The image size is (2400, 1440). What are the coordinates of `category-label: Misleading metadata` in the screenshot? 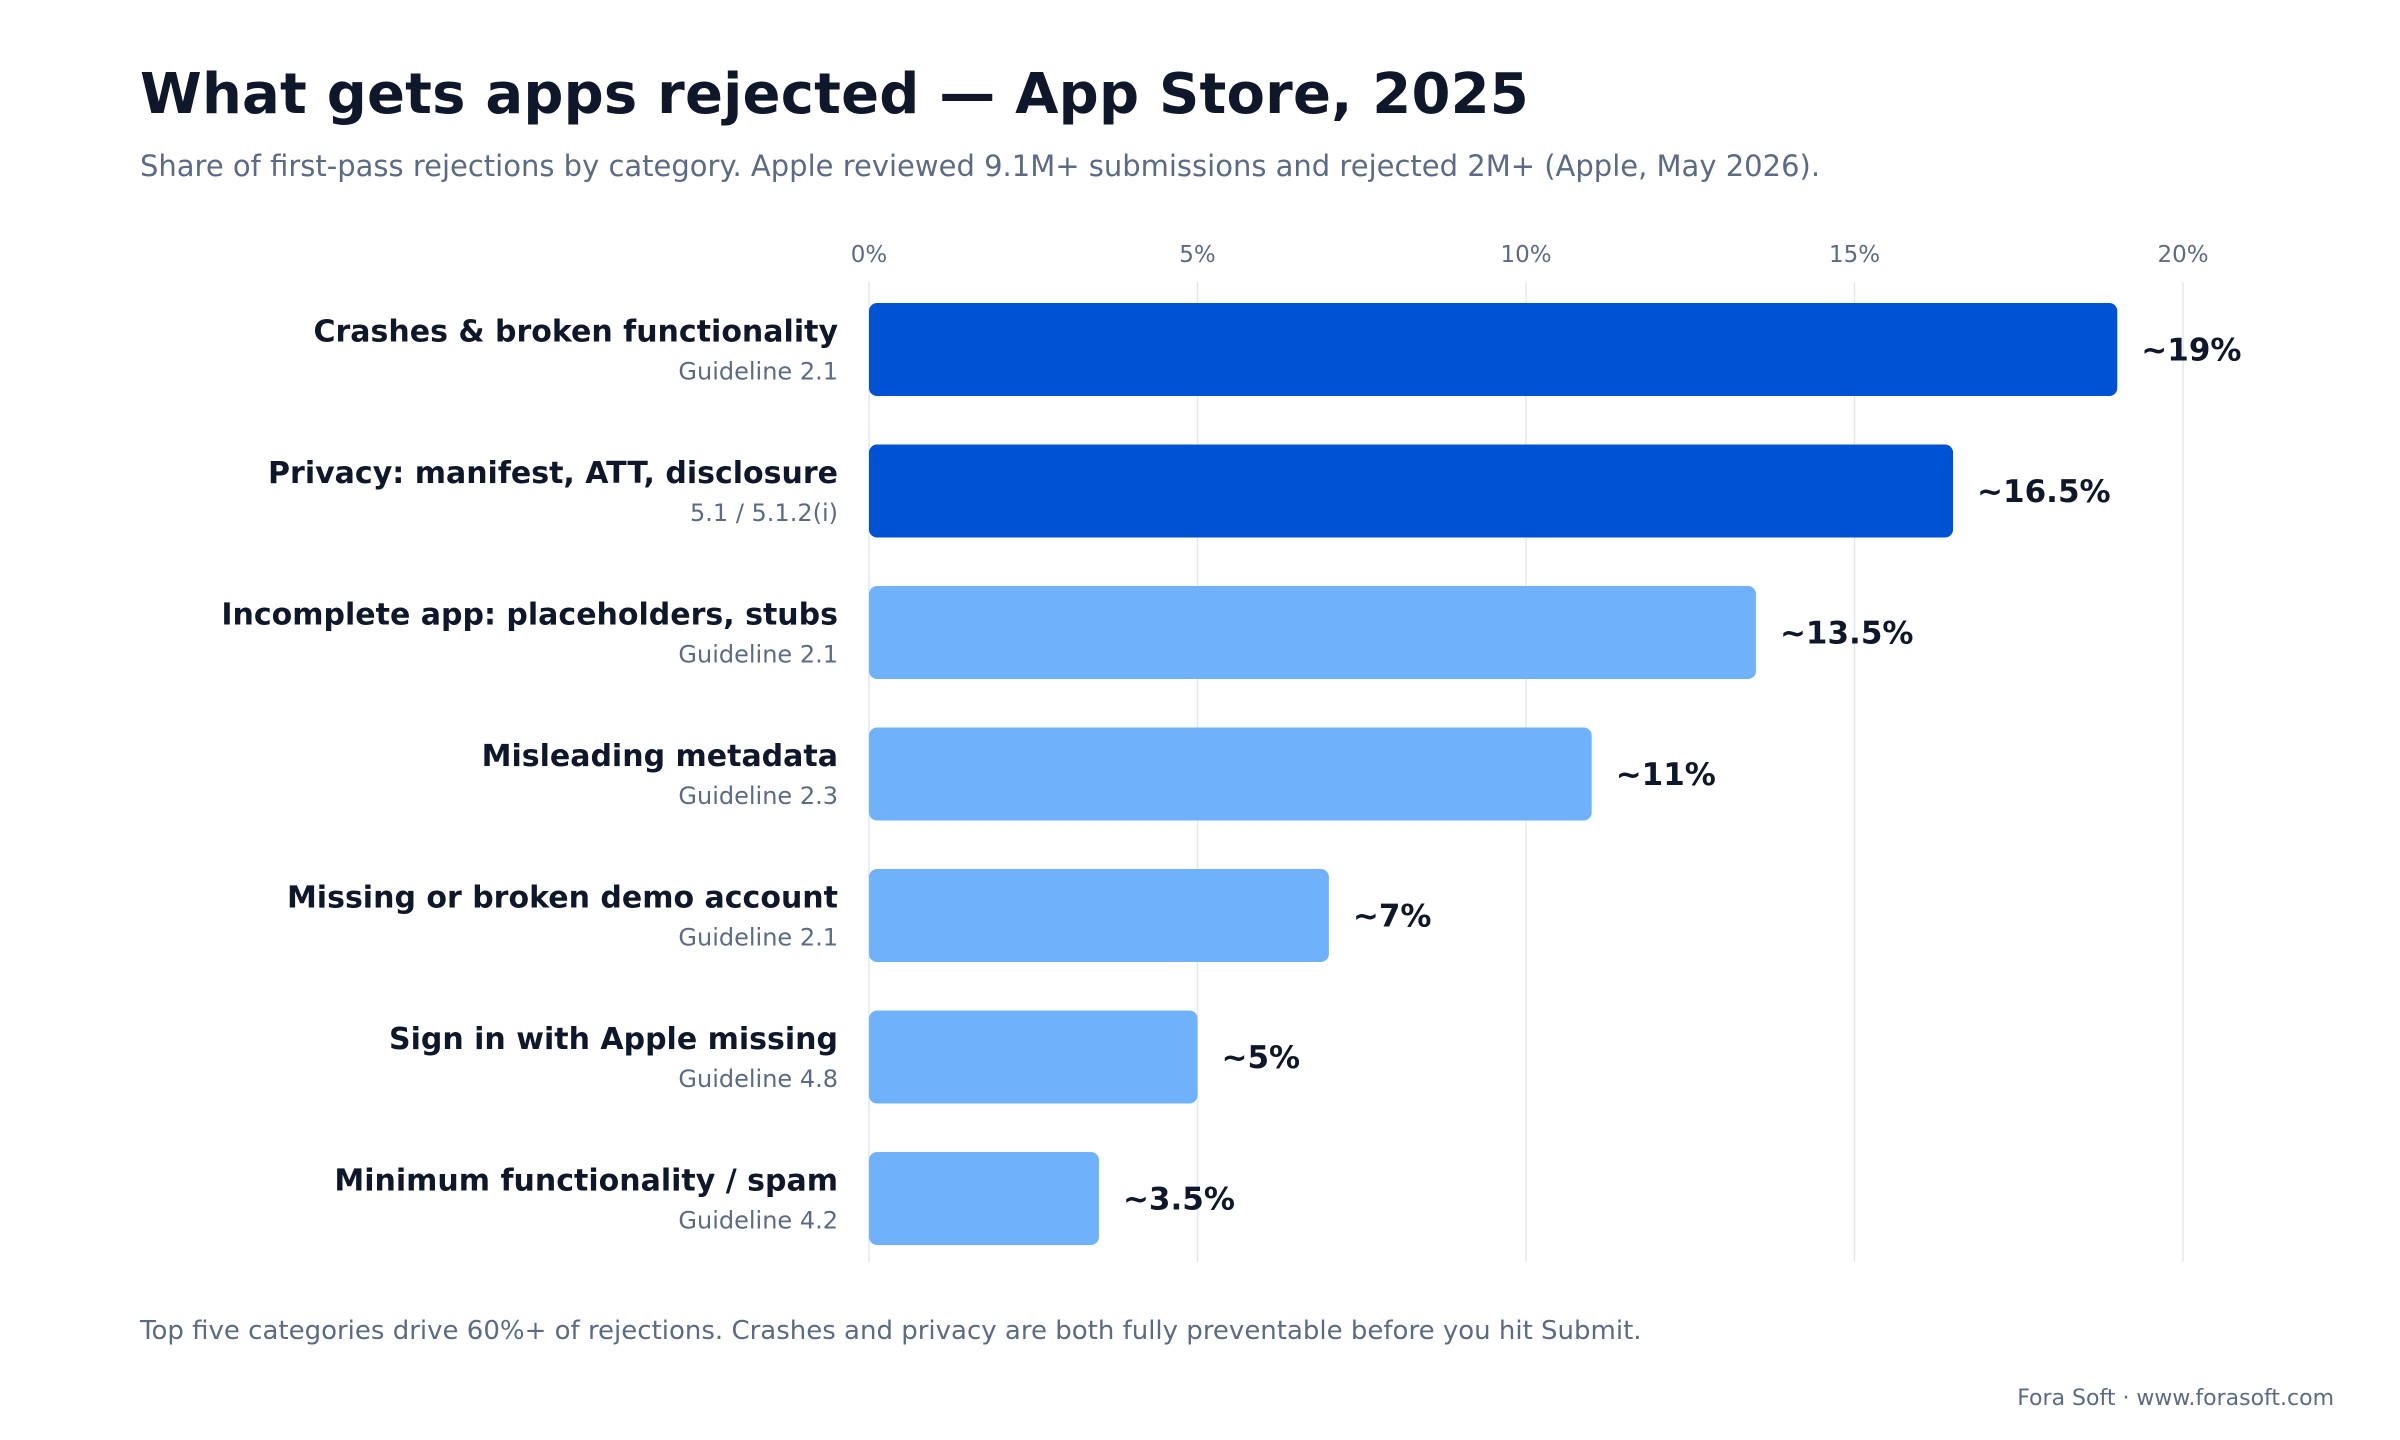 It's located at (660, 756).